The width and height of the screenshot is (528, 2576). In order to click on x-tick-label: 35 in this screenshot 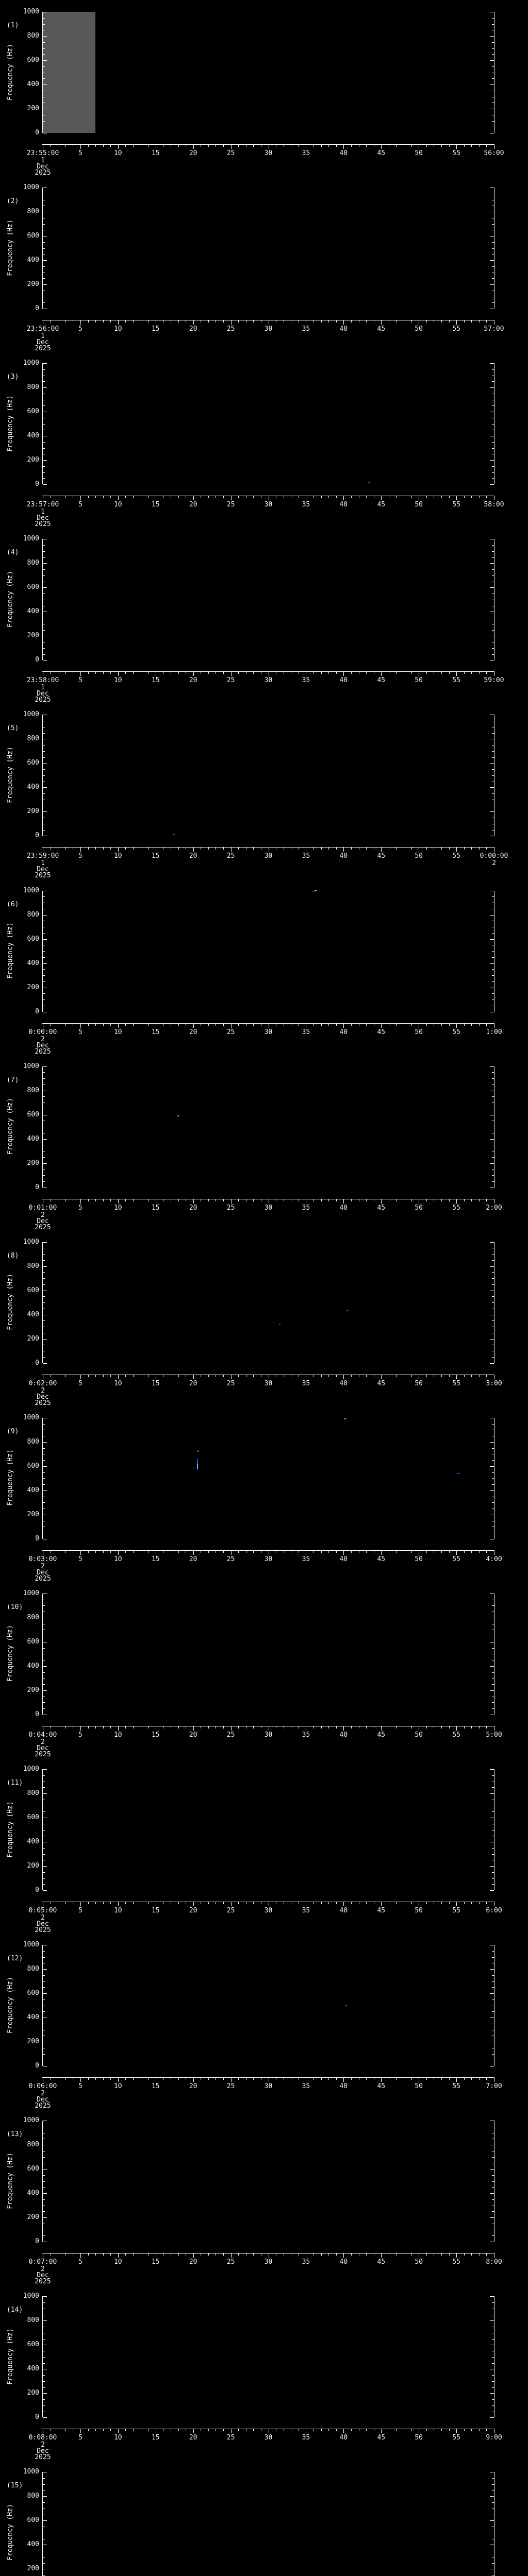, I will do `click(306, 2086)`.